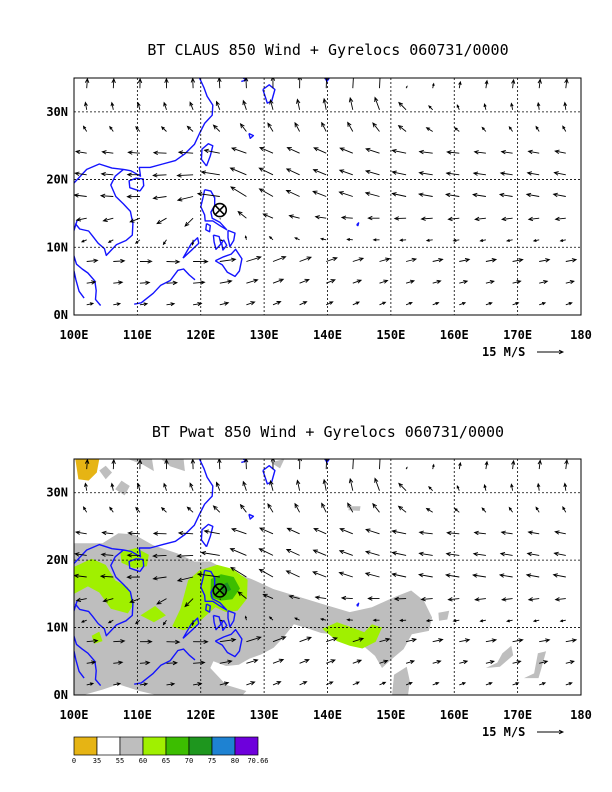  Describe the element at coordinates (390, 335) in the screenshot. I see `x-tick-label: 150E` at that location.